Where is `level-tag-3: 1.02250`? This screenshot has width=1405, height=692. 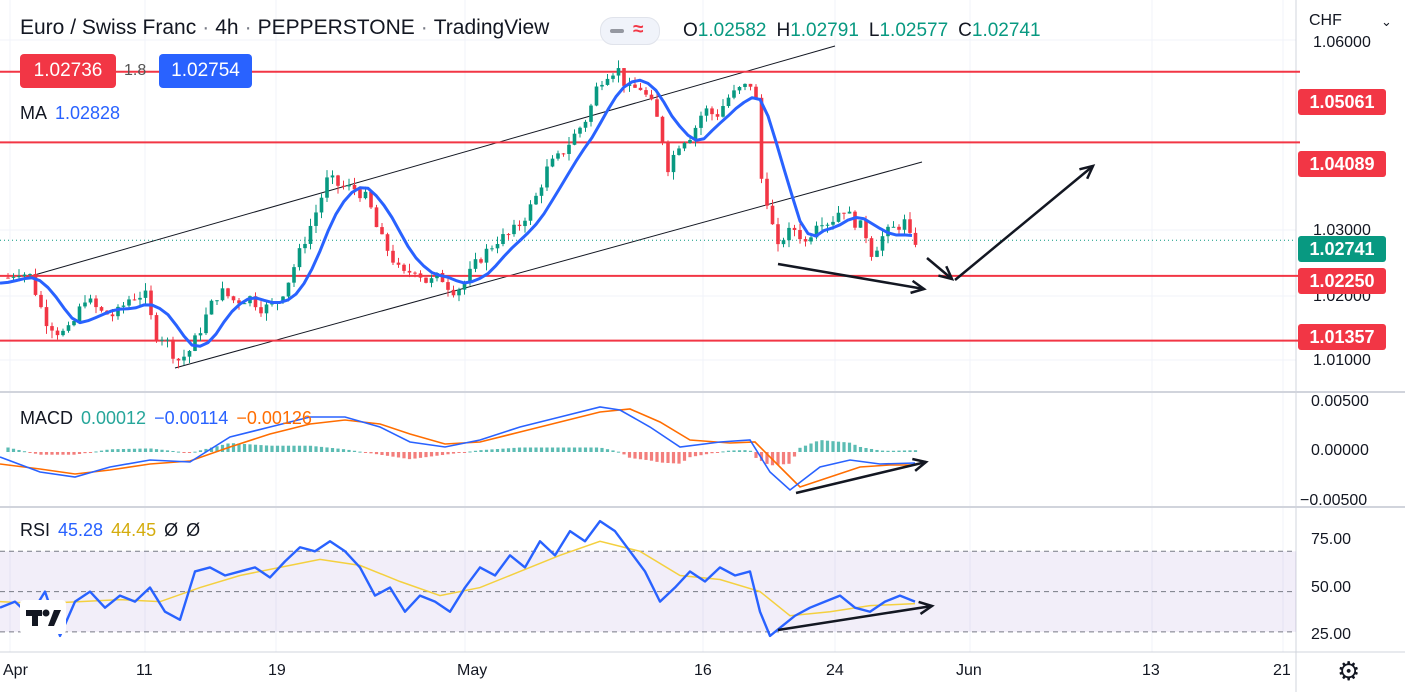
level-tag-3: 1.02250 is located at coordinates (1342, 281).